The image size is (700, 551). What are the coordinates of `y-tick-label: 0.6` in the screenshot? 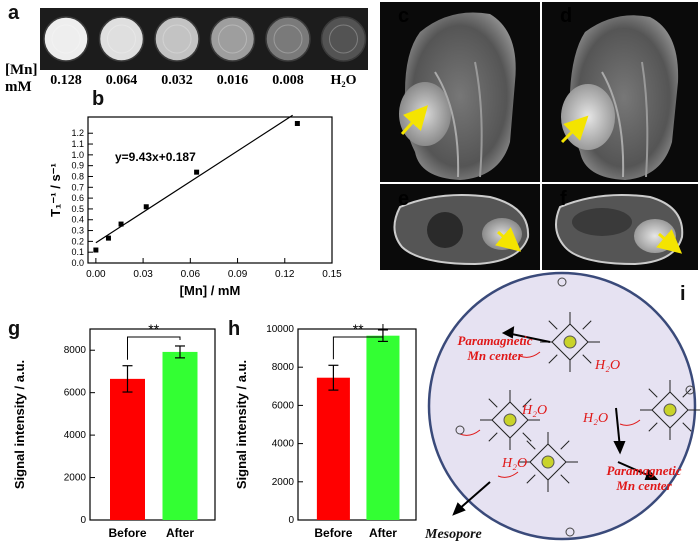 It's located at (77, 198).